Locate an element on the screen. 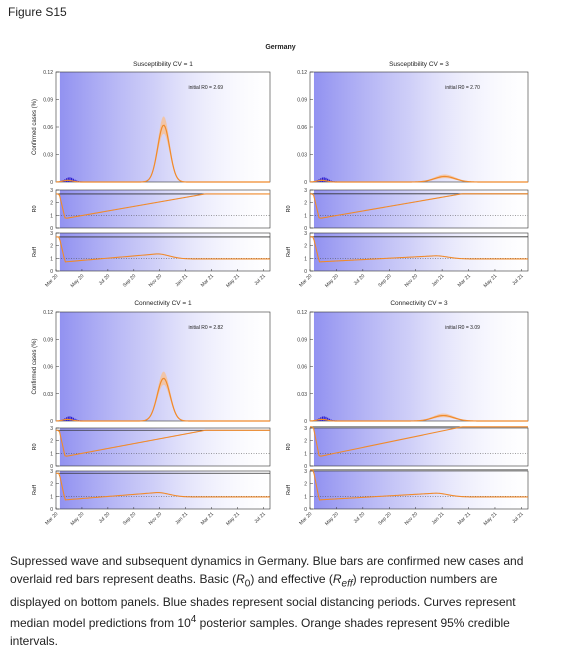 Image resolution: width=561 pixels, height=650 pixels. subplot-title: Connectivity CV = 3 is located at coordinates (419, 303).